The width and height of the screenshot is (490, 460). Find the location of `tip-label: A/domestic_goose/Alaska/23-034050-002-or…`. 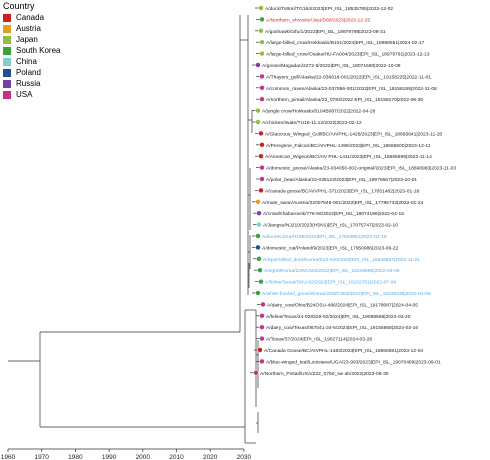

tip-label: A/domestic_goose/Alaska/23-034050-002-or… is located at coordinates (361, 169).